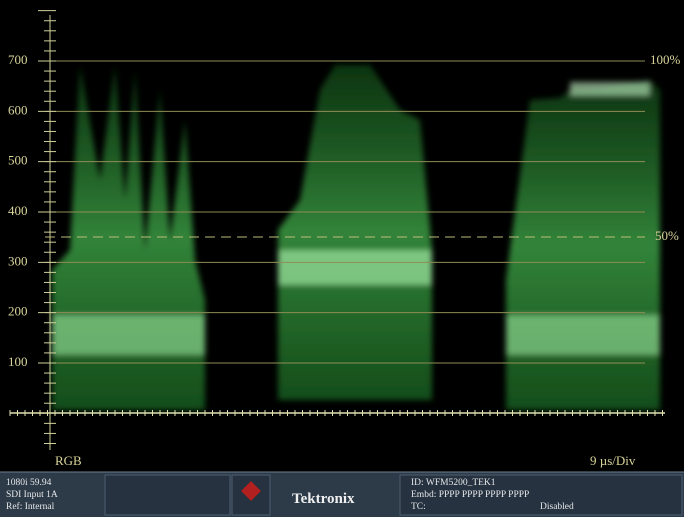 Image resolution: width=684 pixels, height=517 pixels. I want to click on reference: Ref: Internal, so click(30, 506).